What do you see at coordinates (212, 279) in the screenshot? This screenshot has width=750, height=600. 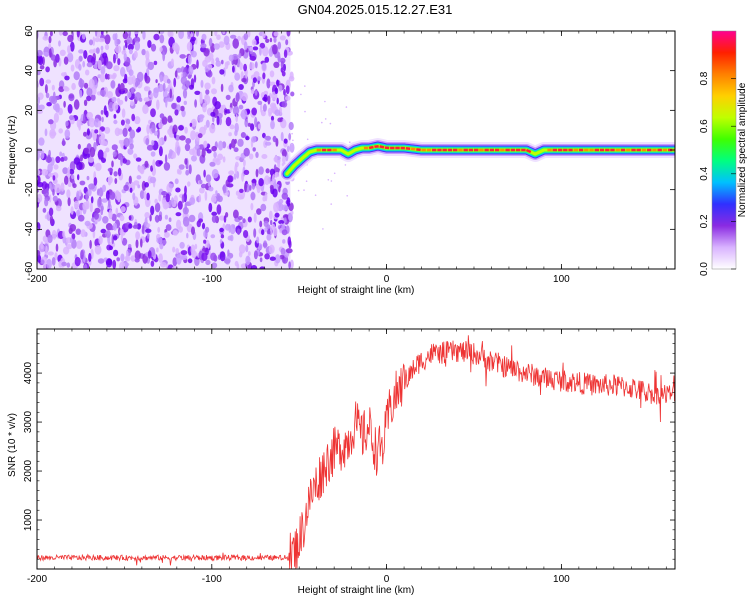 I see `top-x-tick-label: -100` at bounding box center [212, 279].